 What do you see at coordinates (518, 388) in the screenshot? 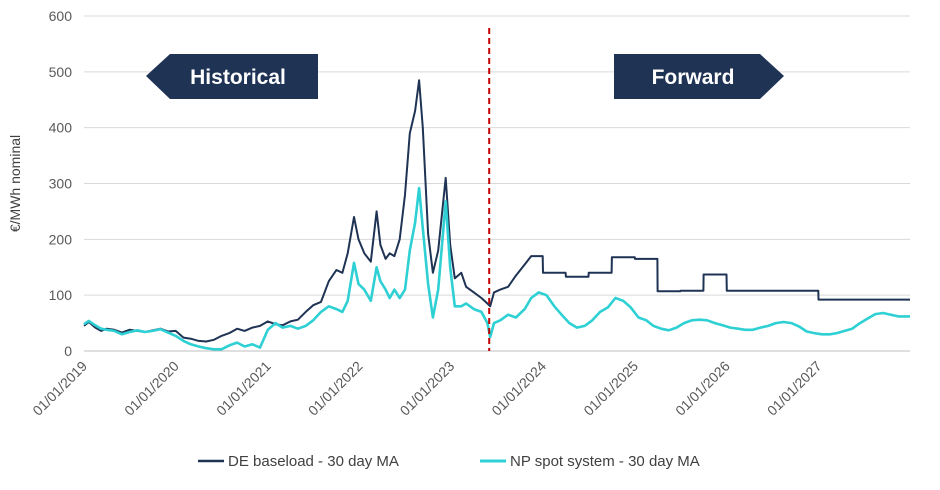
I see `x-tick-label: 01/01/2024` at bounding box center [518, 388].